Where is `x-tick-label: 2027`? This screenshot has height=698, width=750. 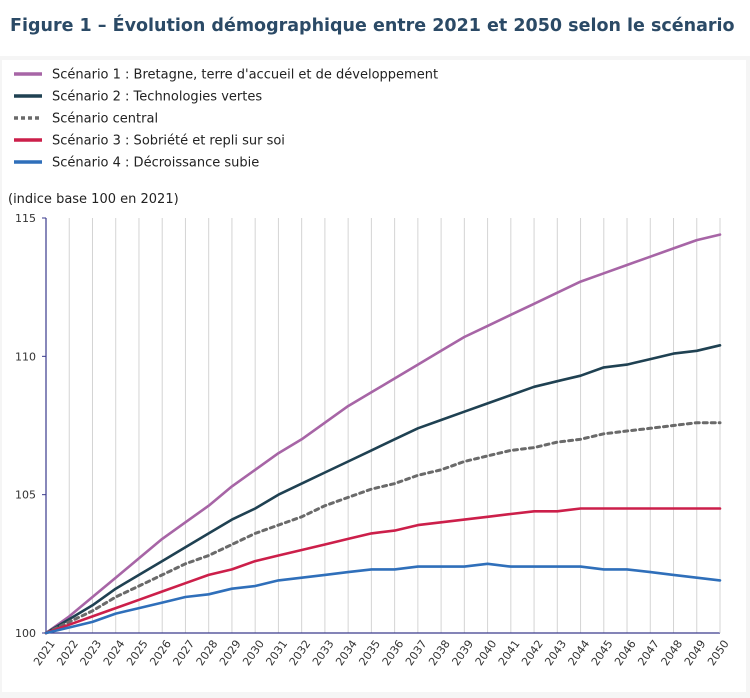 x-tick-label: 2027 is located at coordinates (184, 653).